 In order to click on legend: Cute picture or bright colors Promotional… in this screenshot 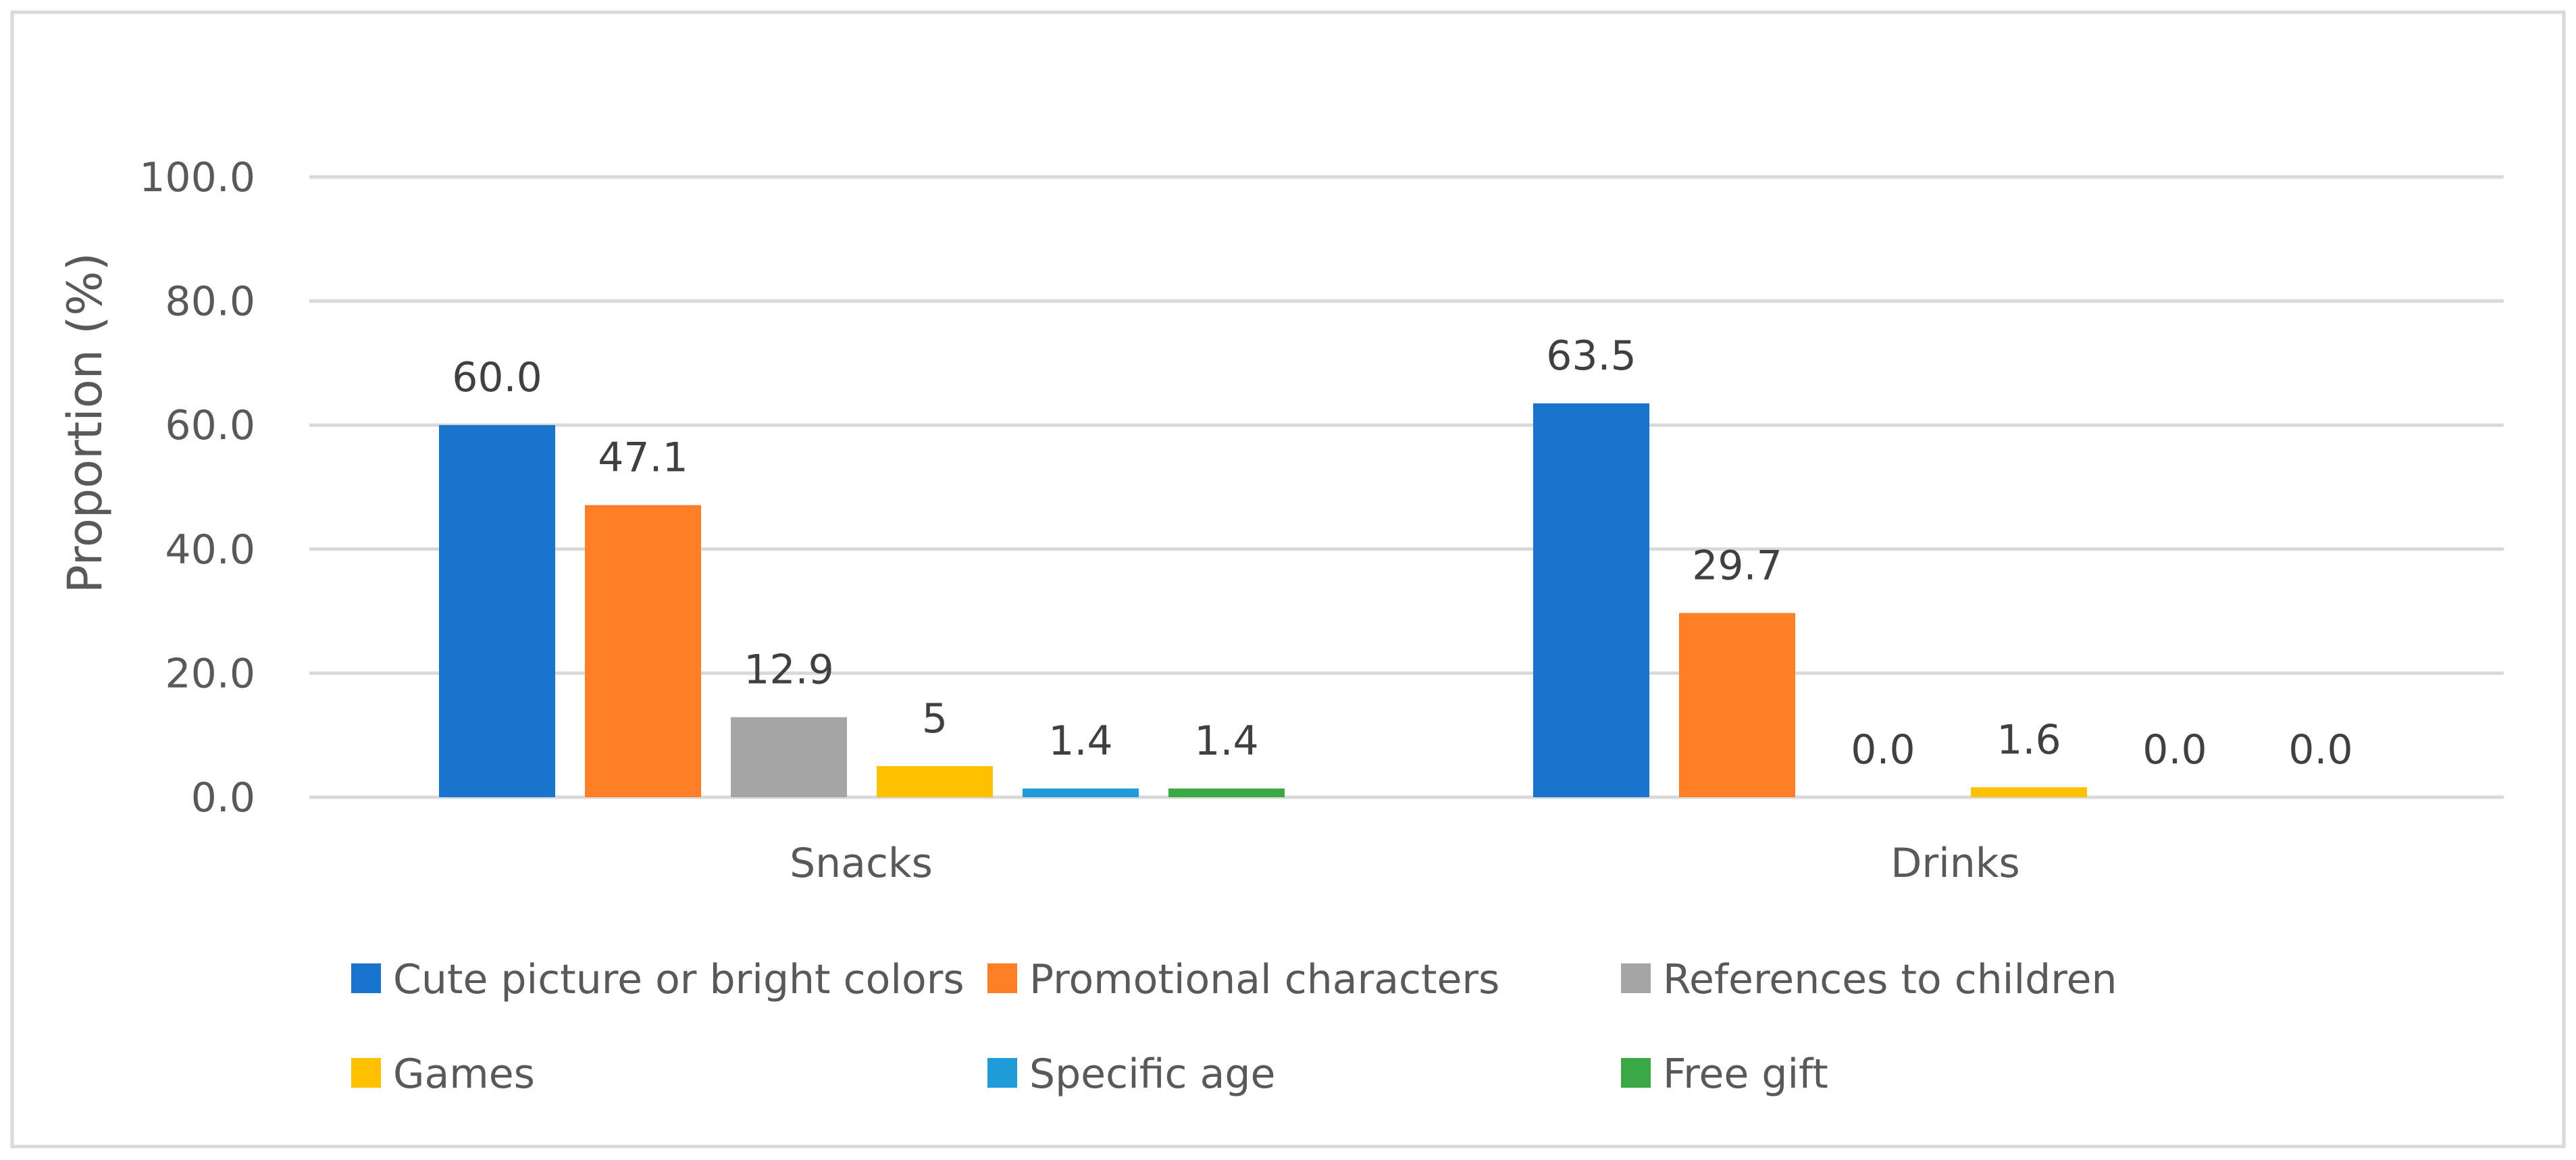, I will do `click(1234, 1027)`.